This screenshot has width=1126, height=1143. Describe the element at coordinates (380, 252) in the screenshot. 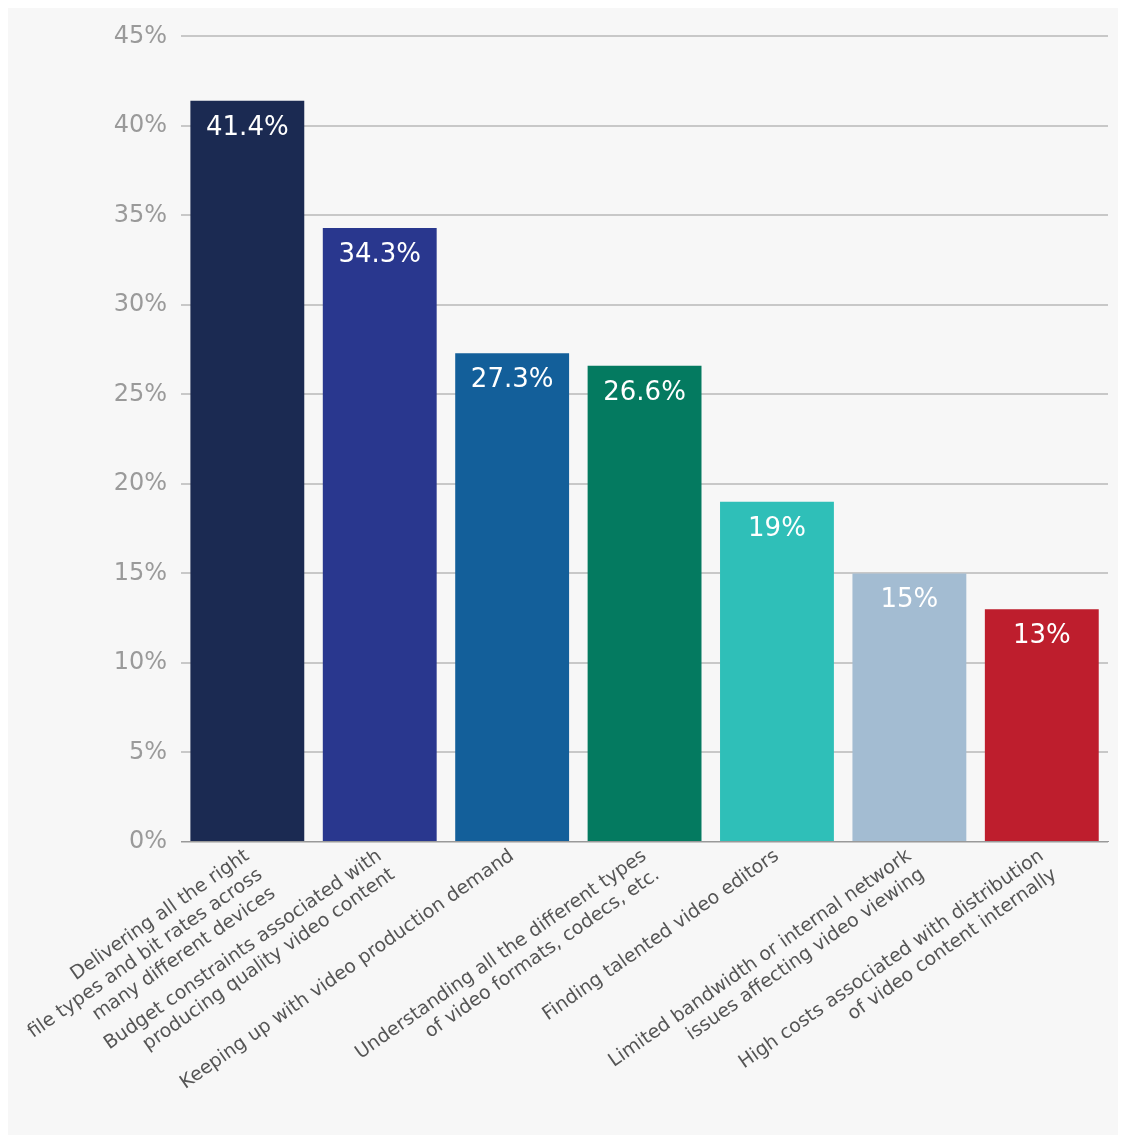

I see `data-label: 34.3%` at that location.